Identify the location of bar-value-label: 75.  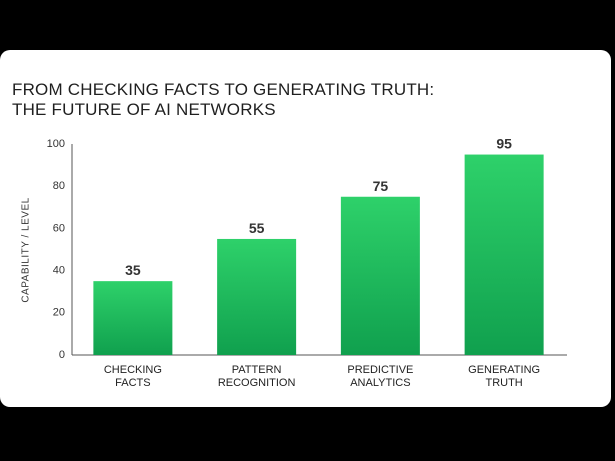
(381, 186).